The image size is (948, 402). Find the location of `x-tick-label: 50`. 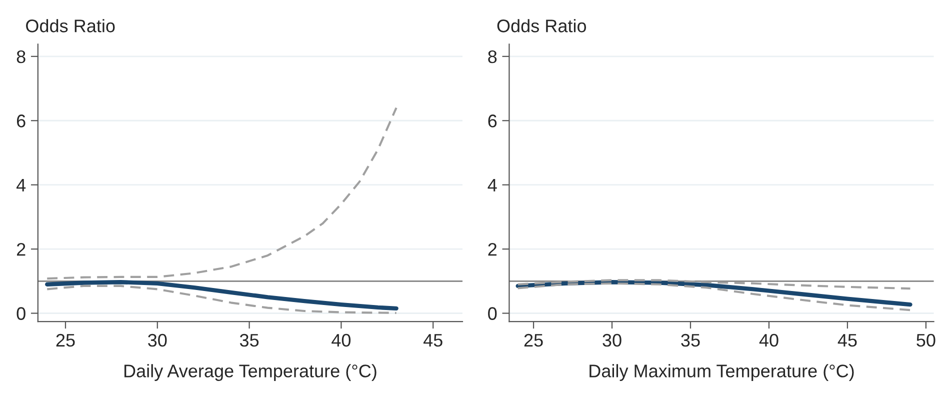

x-tick-label: 50 is located at coordinates (926, 340).